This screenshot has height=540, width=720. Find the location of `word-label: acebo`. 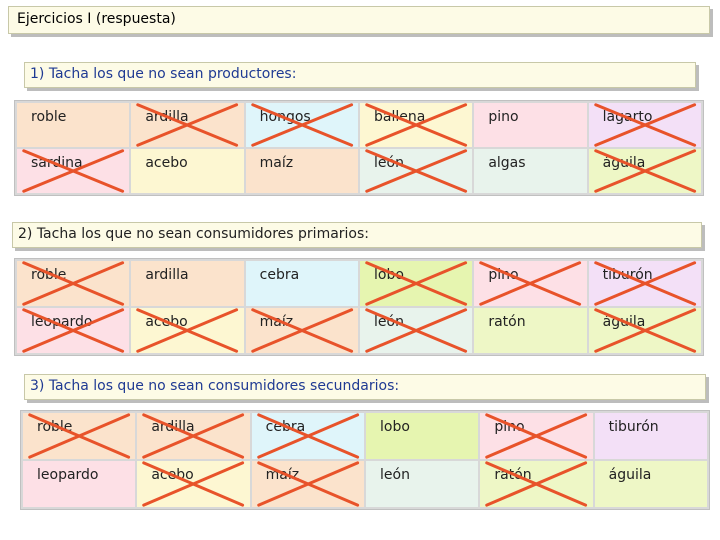

word-label: acebo is located at coordinates (166, 163).